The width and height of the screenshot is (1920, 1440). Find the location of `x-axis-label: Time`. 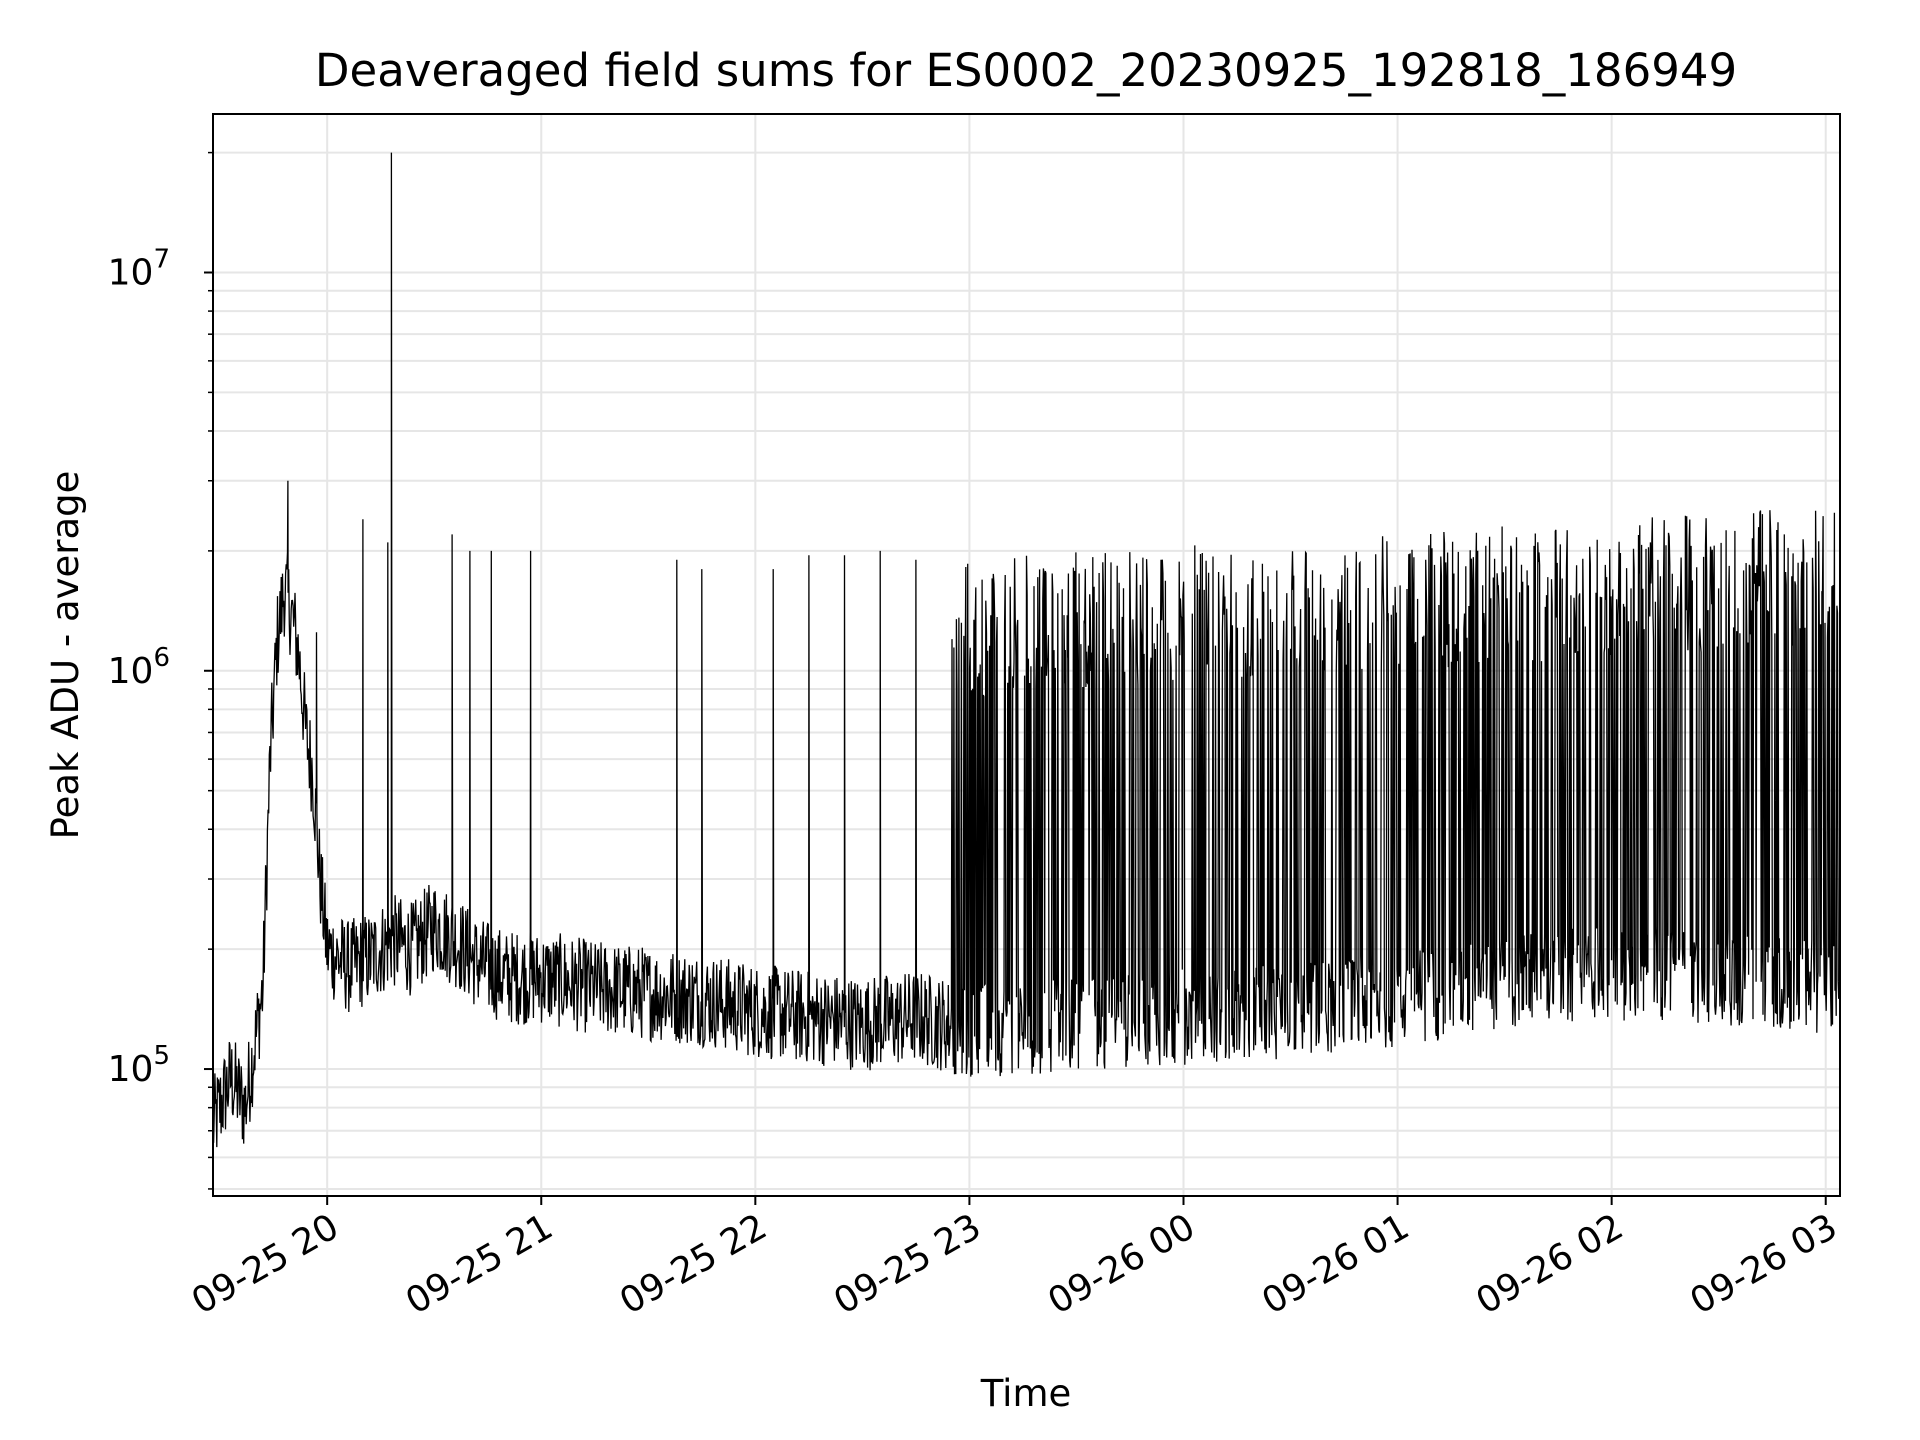

x-axis-label: Time is located at coordinates (1026, 1393).